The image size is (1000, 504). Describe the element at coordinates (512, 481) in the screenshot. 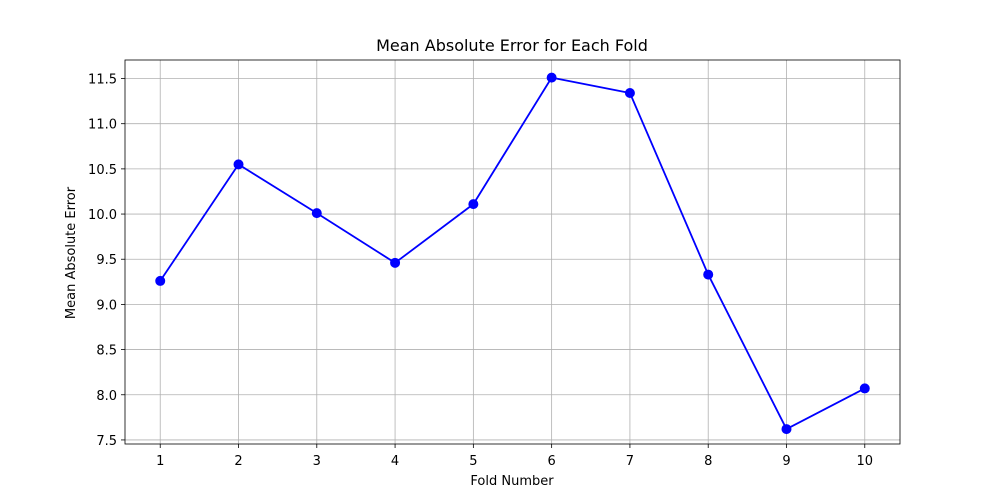

I see `x-axis-label: Fold Number` at that location.